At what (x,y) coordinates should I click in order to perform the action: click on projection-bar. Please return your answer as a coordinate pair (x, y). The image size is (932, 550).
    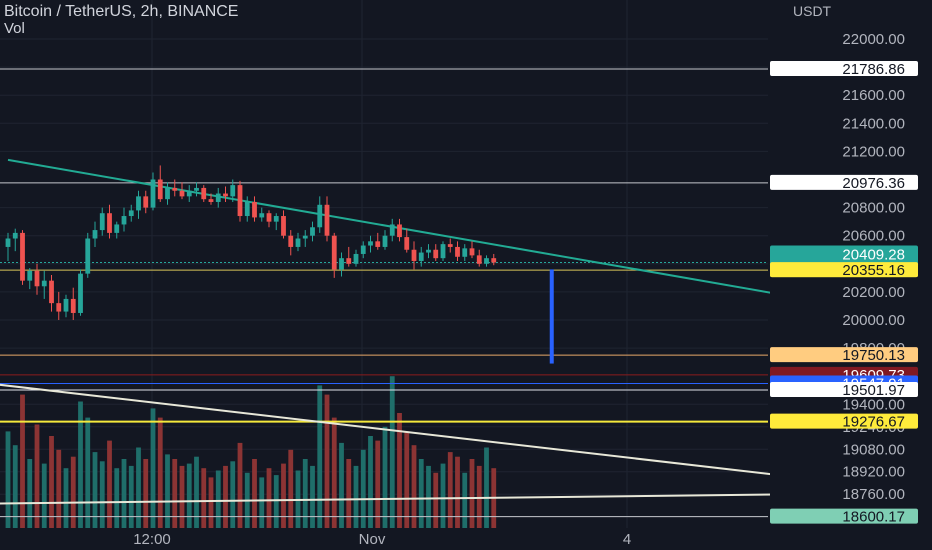
    Looking at the image, I should click on (551, 316).